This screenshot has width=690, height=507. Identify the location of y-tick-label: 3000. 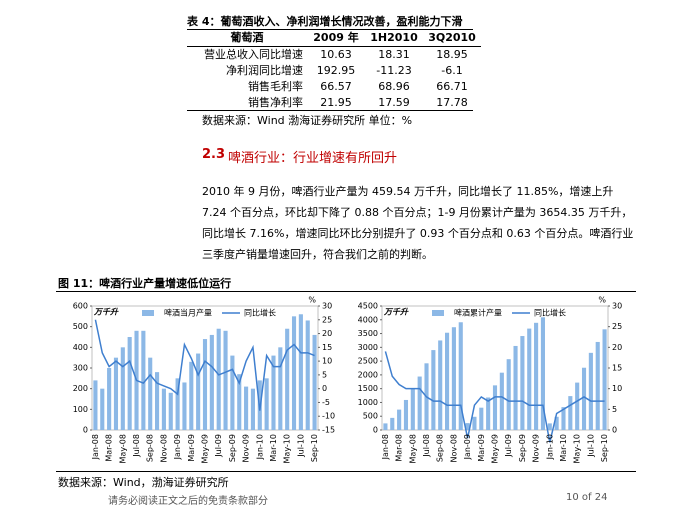
(368, 347).